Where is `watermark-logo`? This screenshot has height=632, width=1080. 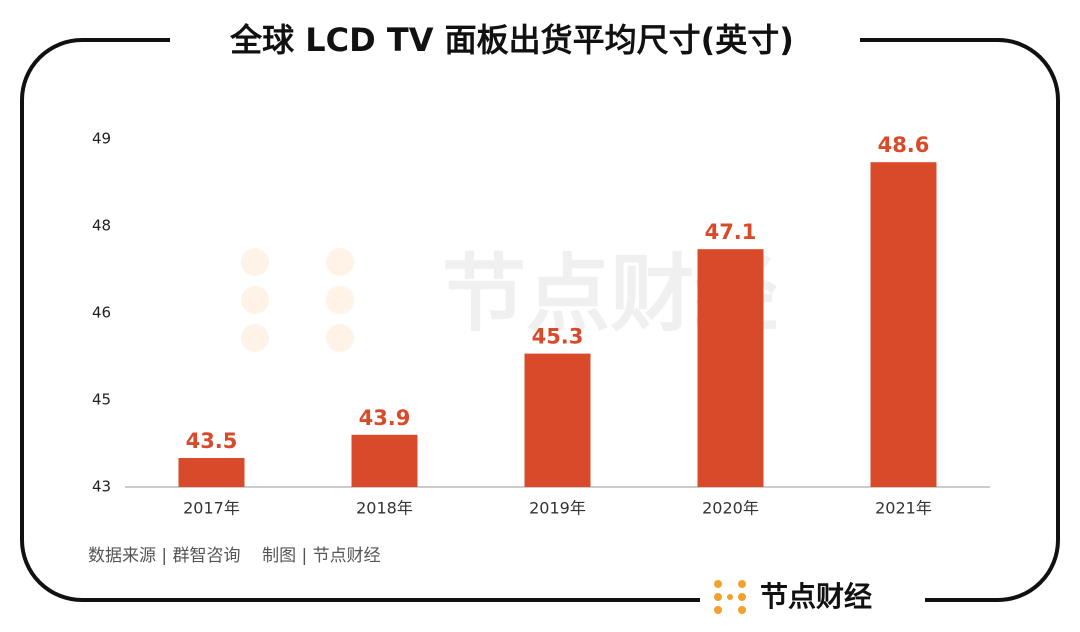 watermark-logo is located at coordinates (297, 300).